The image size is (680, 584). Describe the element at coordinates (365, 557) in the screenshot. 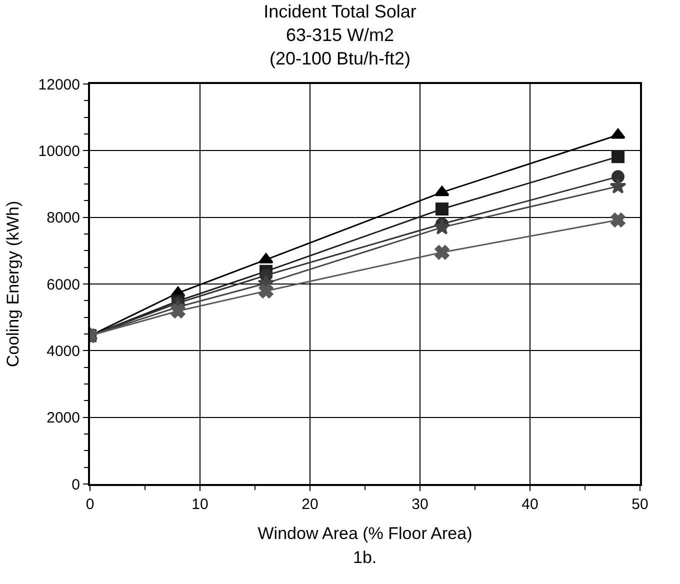

I see `text: 1b.` at that location.